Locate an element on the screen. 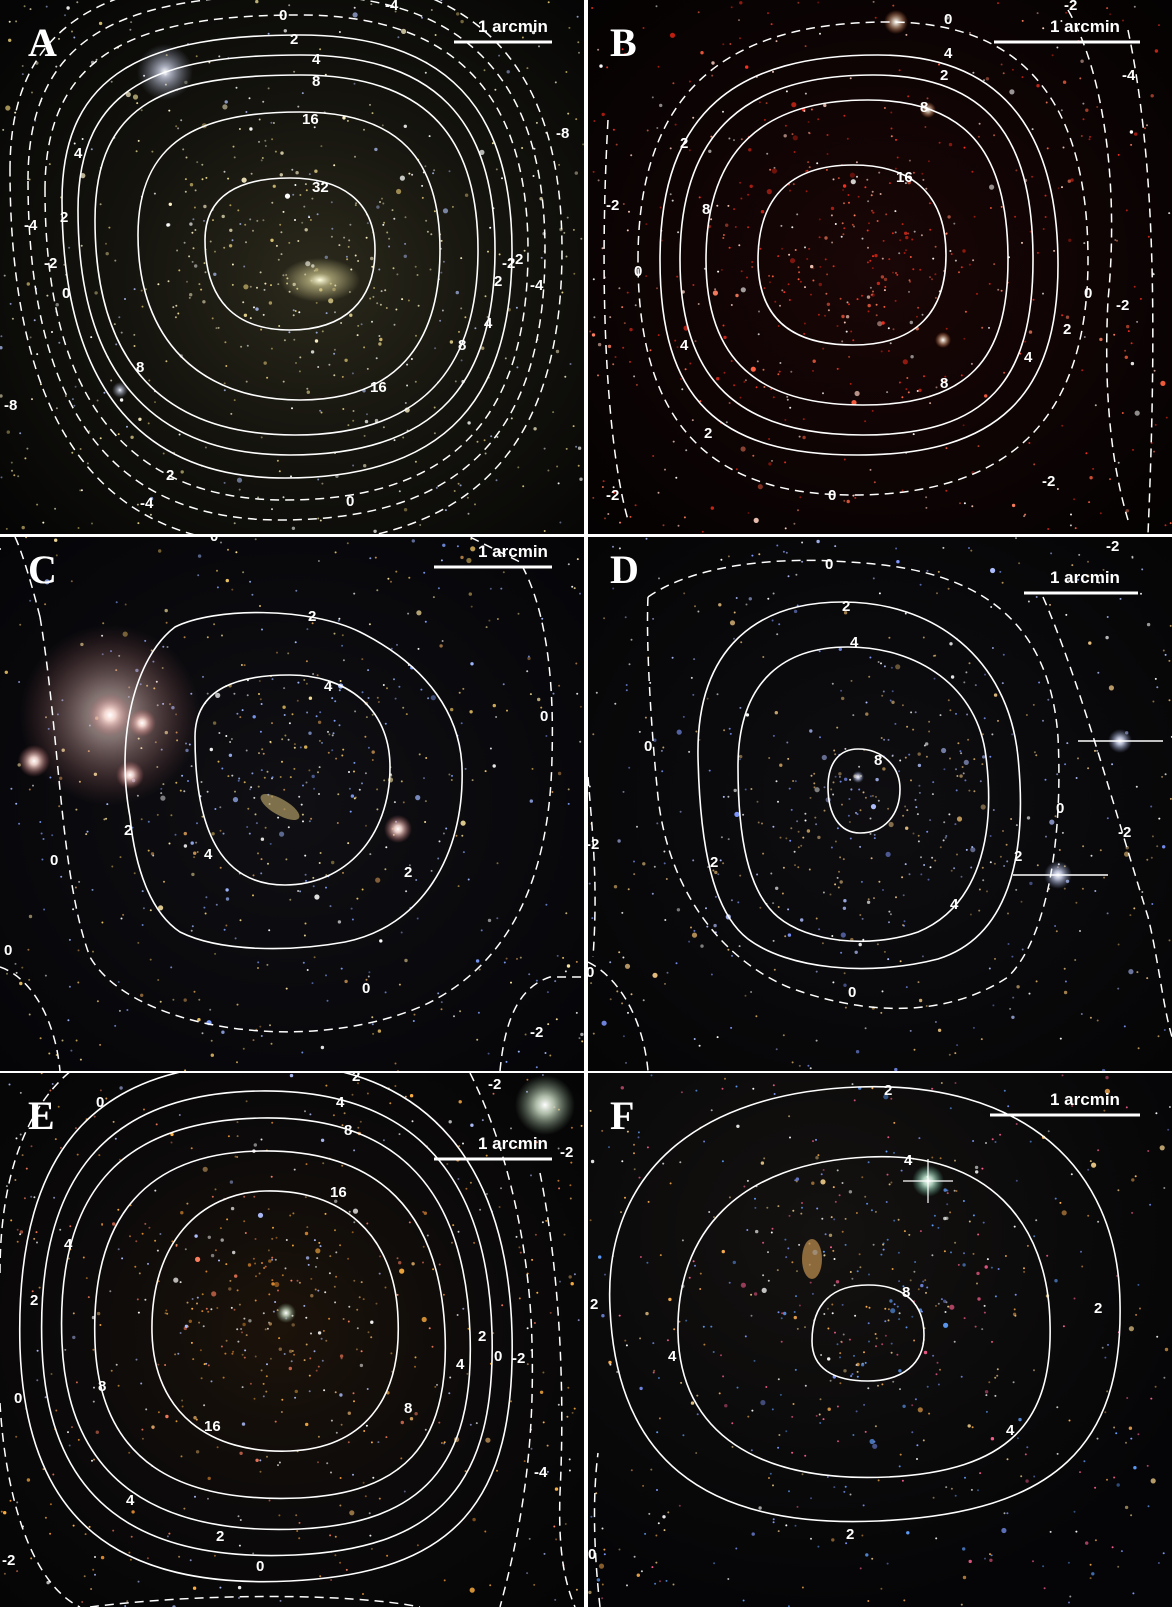 This screenshot has height=1607, width=1172. svg-text: 4 is located at coordinates (908, 1160).